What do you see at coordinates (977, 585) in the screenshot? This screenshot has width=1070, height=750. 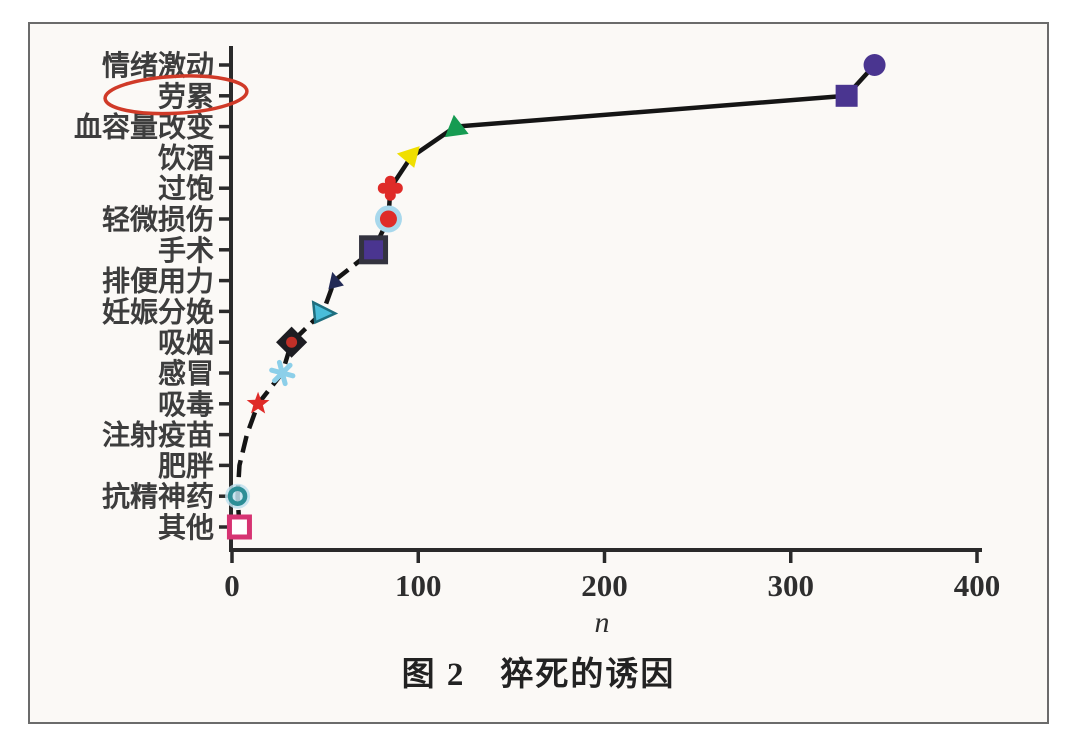 I see `x-tick-label-4: 400` at bounding box center [977, 585].